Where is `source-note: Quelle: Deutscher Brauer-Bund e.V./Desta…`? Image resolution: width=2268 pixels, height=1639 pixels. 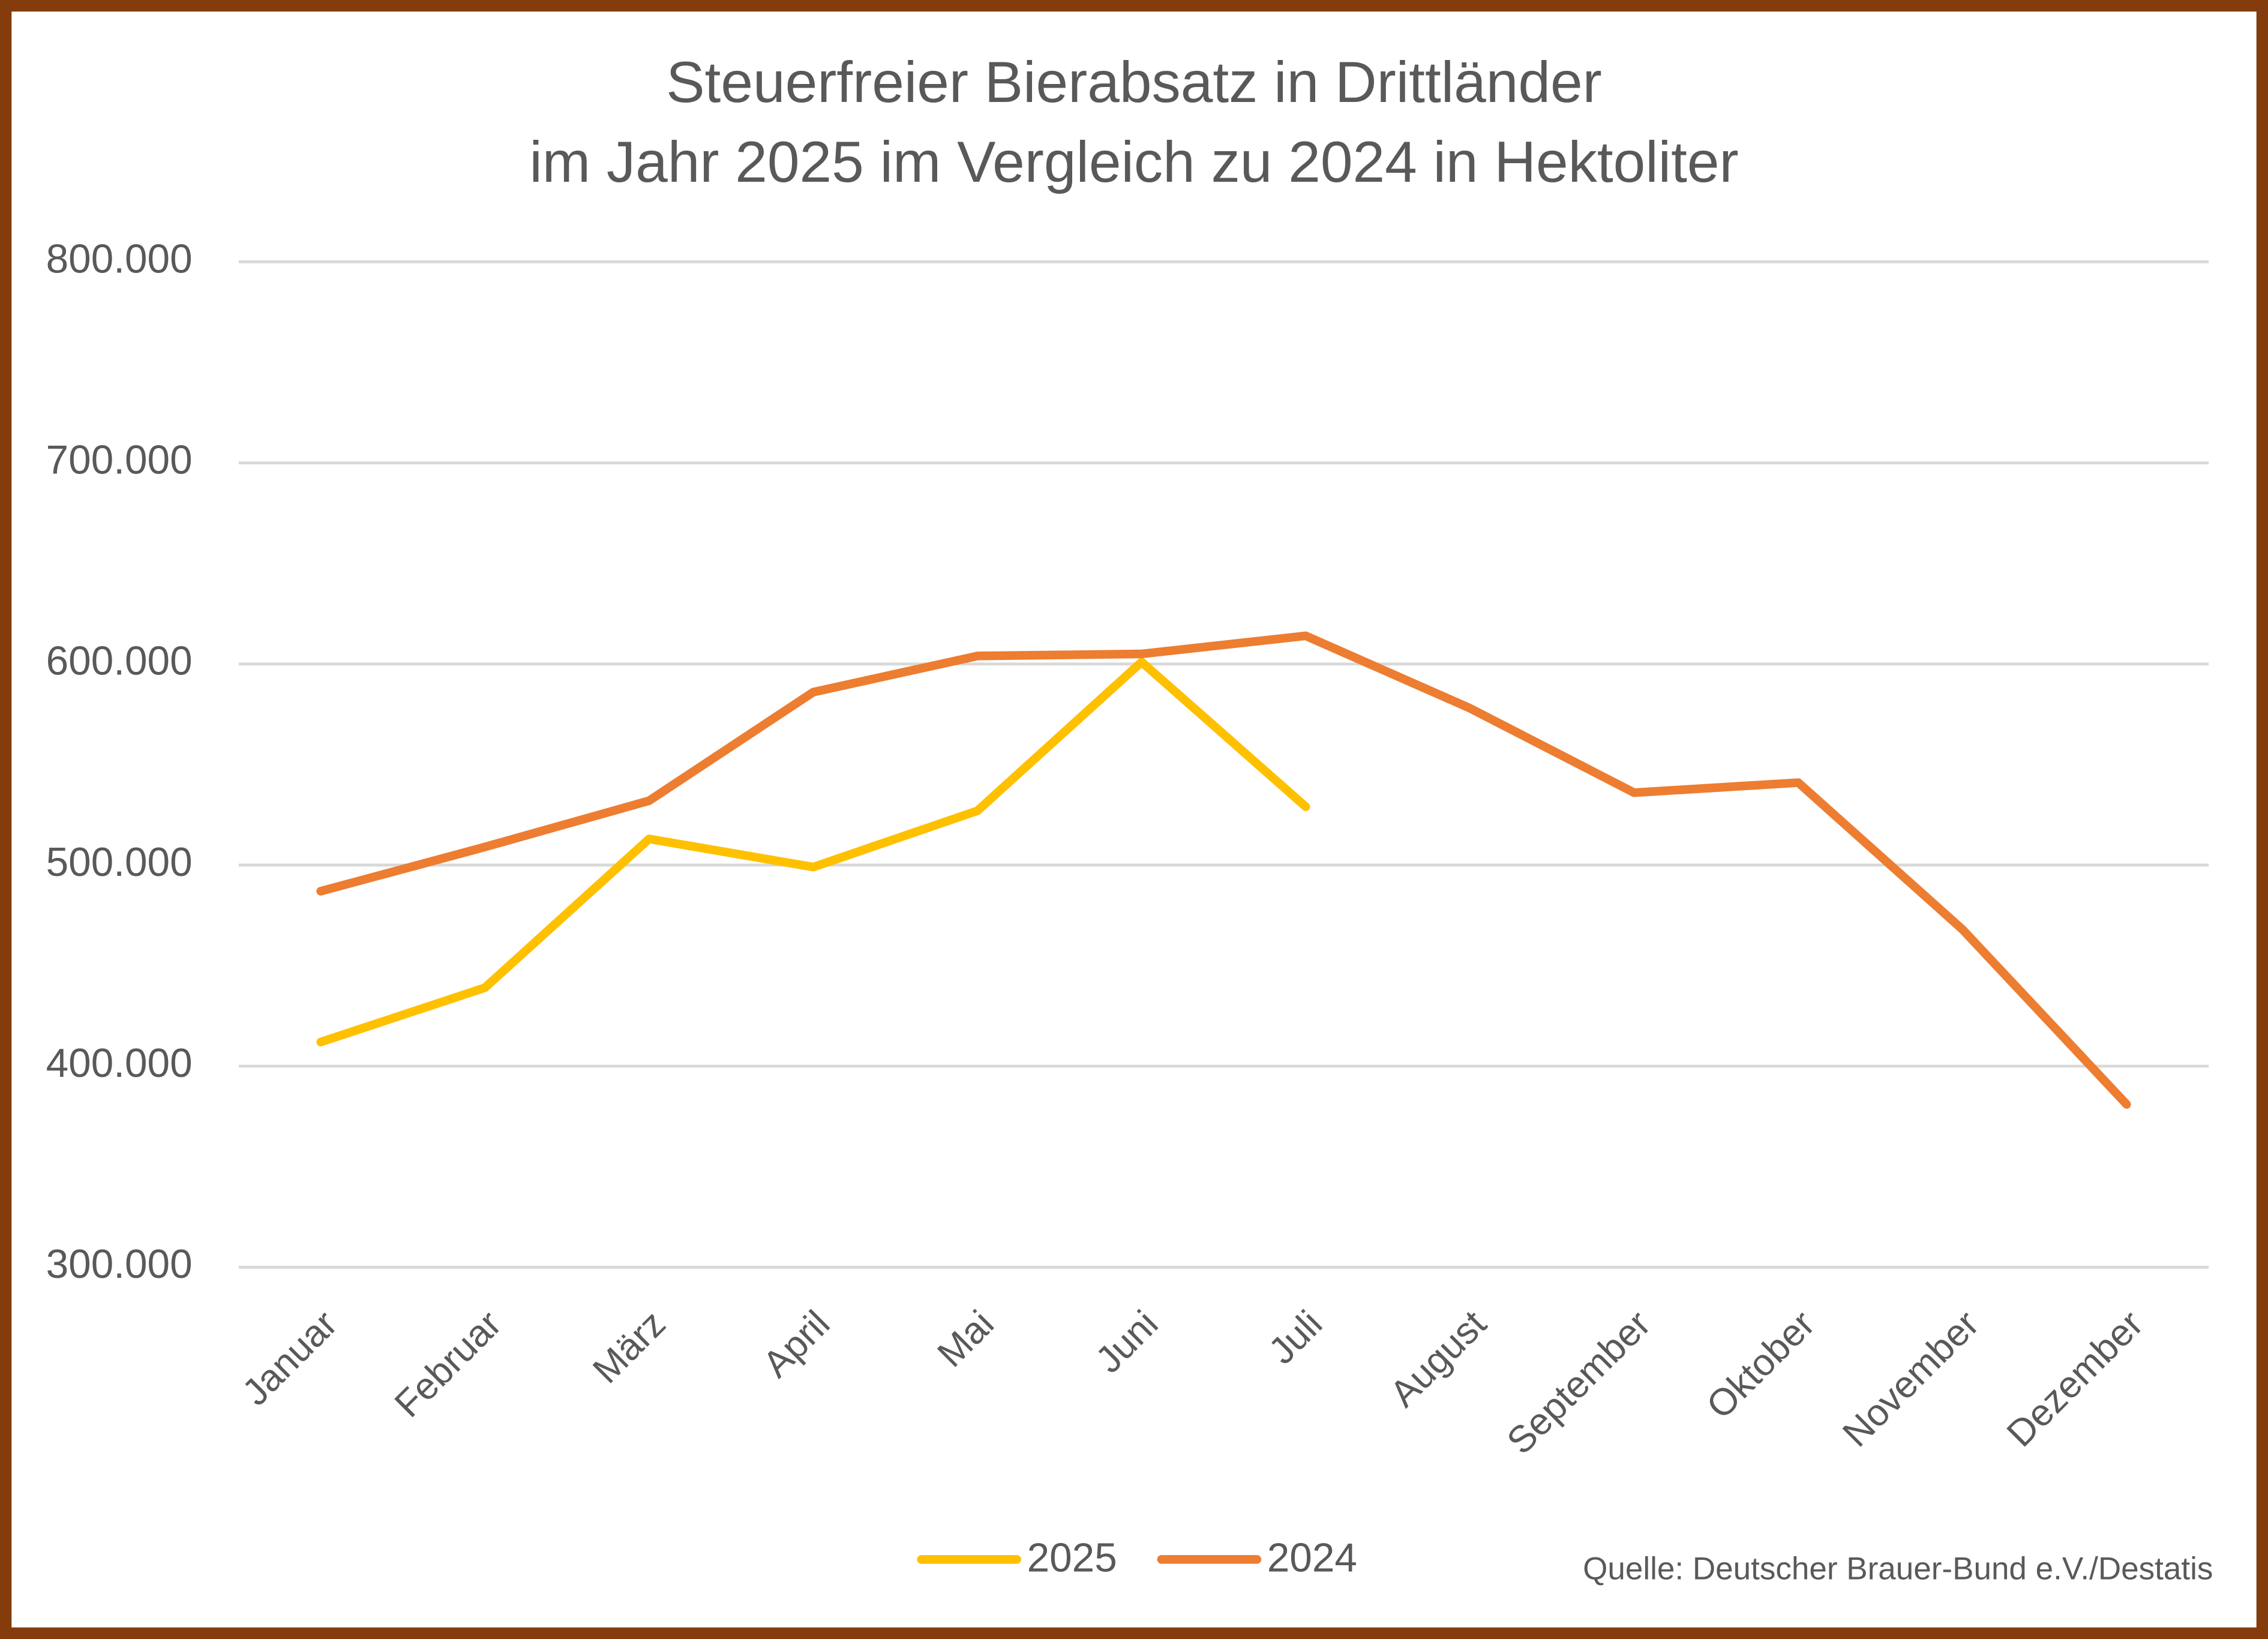
source-note: Quelle: Deutscher Brauer-Bund e.V./Desta… is located at coordinates (1898, 1569).